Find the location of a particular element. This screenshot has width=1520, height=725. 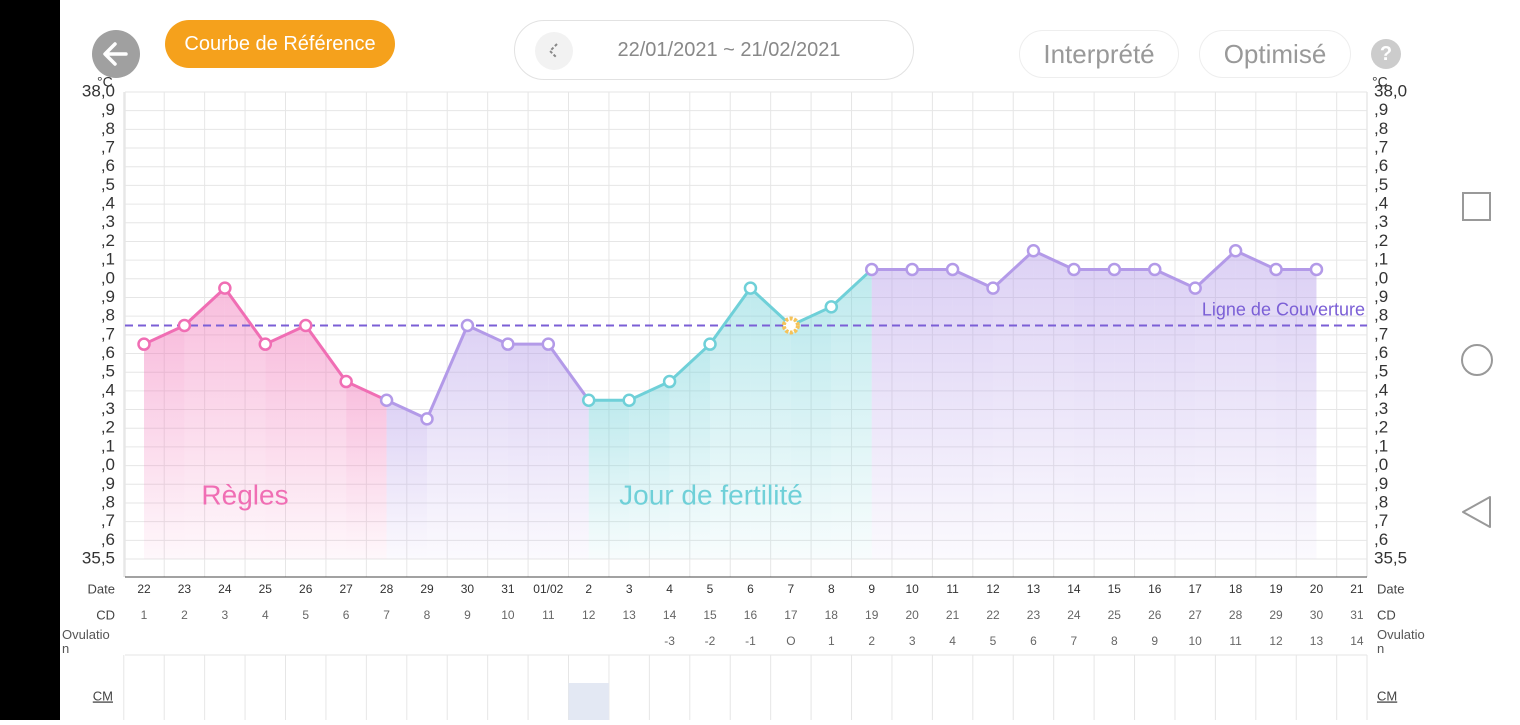

tab: Interprété is located at coordinates (1099, 54).